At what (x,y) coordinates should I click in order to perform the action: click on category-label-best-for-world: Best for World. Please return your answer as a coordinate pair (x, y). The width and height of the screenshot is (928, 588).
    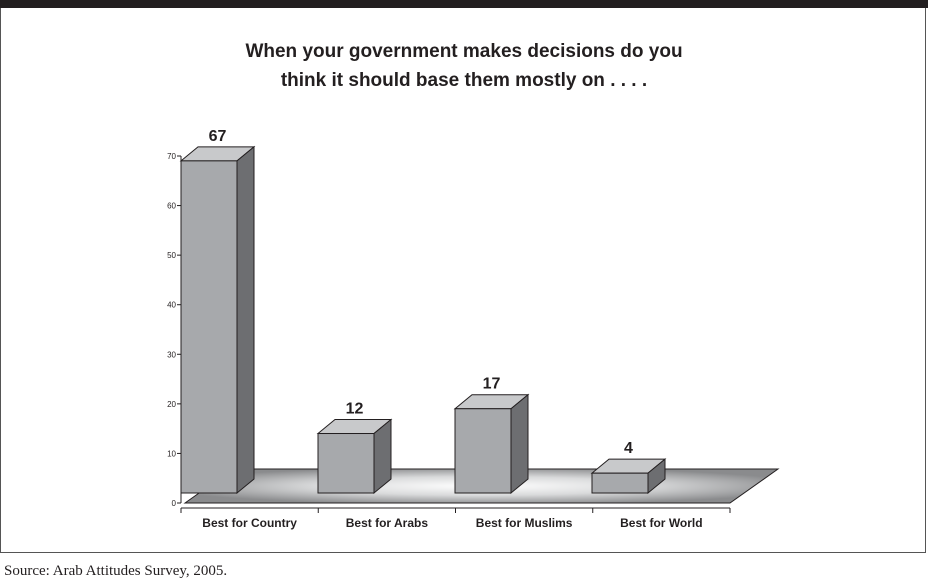
    Looking at the image, I should click on (661, 523).